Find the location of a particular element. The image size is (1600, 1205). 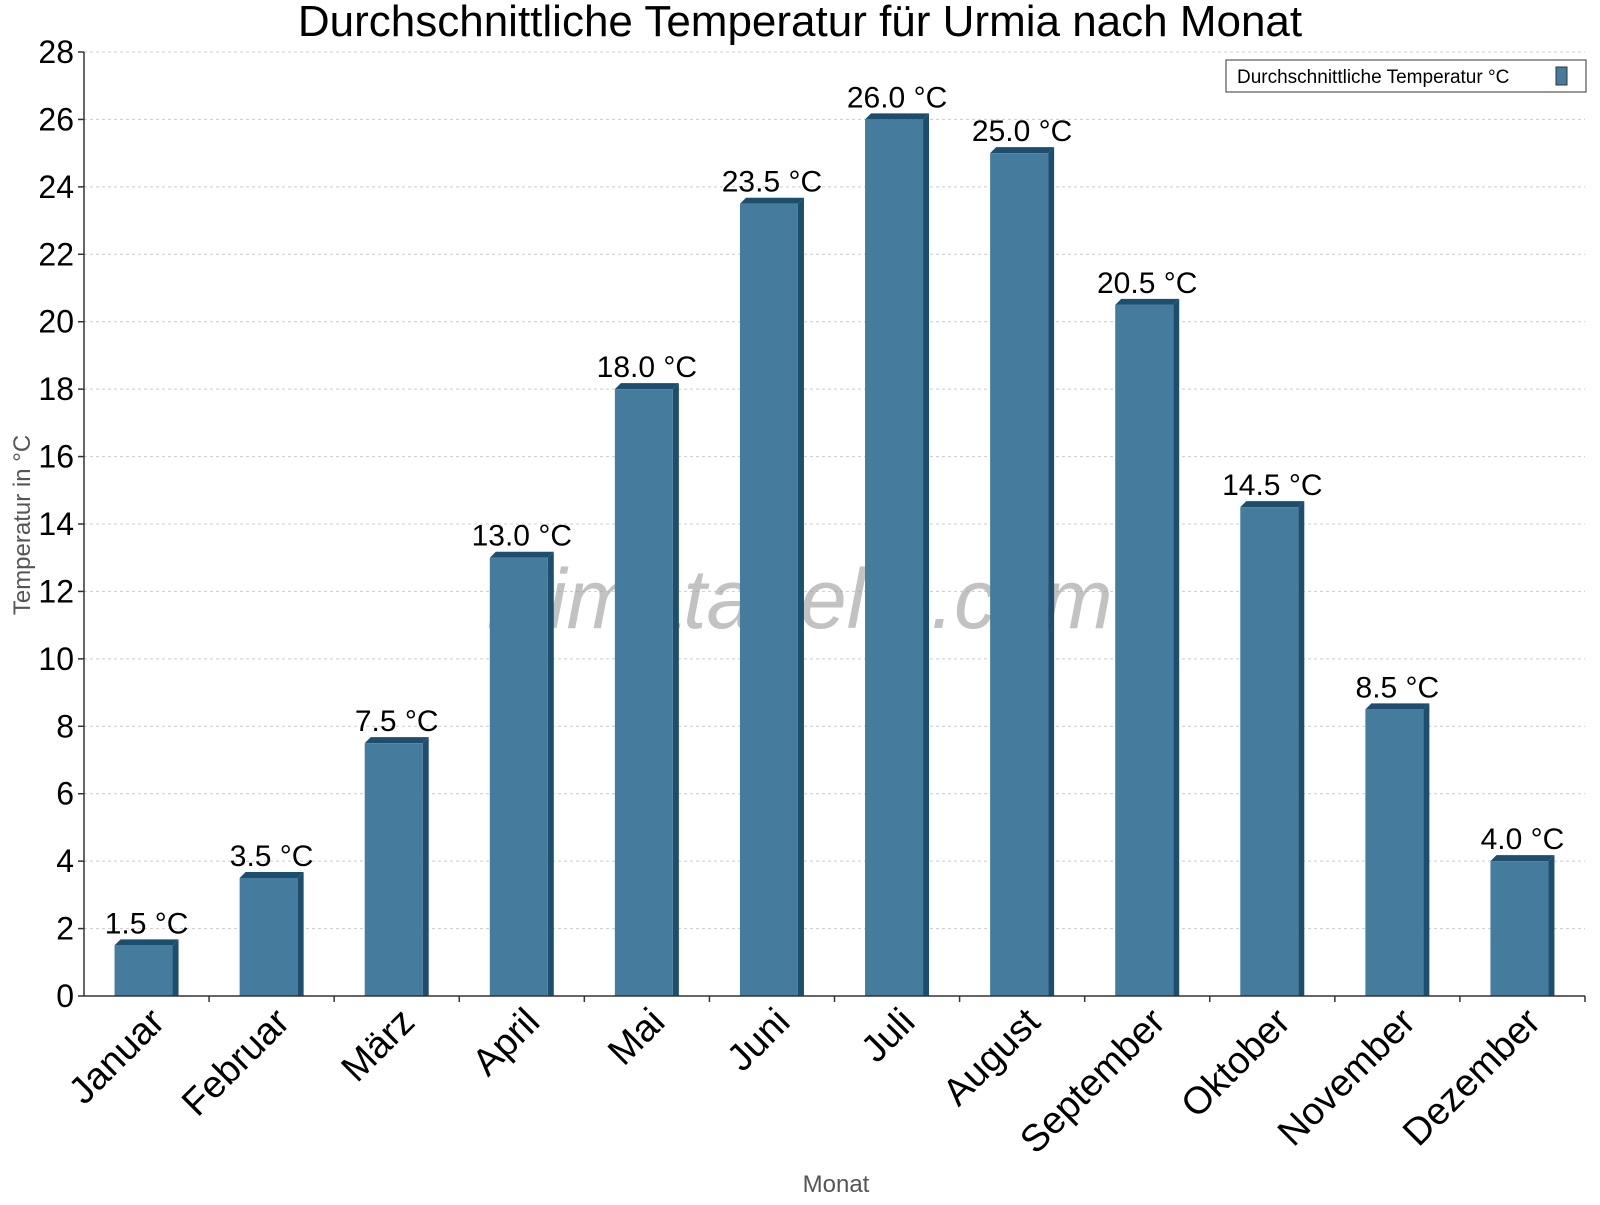

y-tick-label: 28 is located at coordinates (56, 52).